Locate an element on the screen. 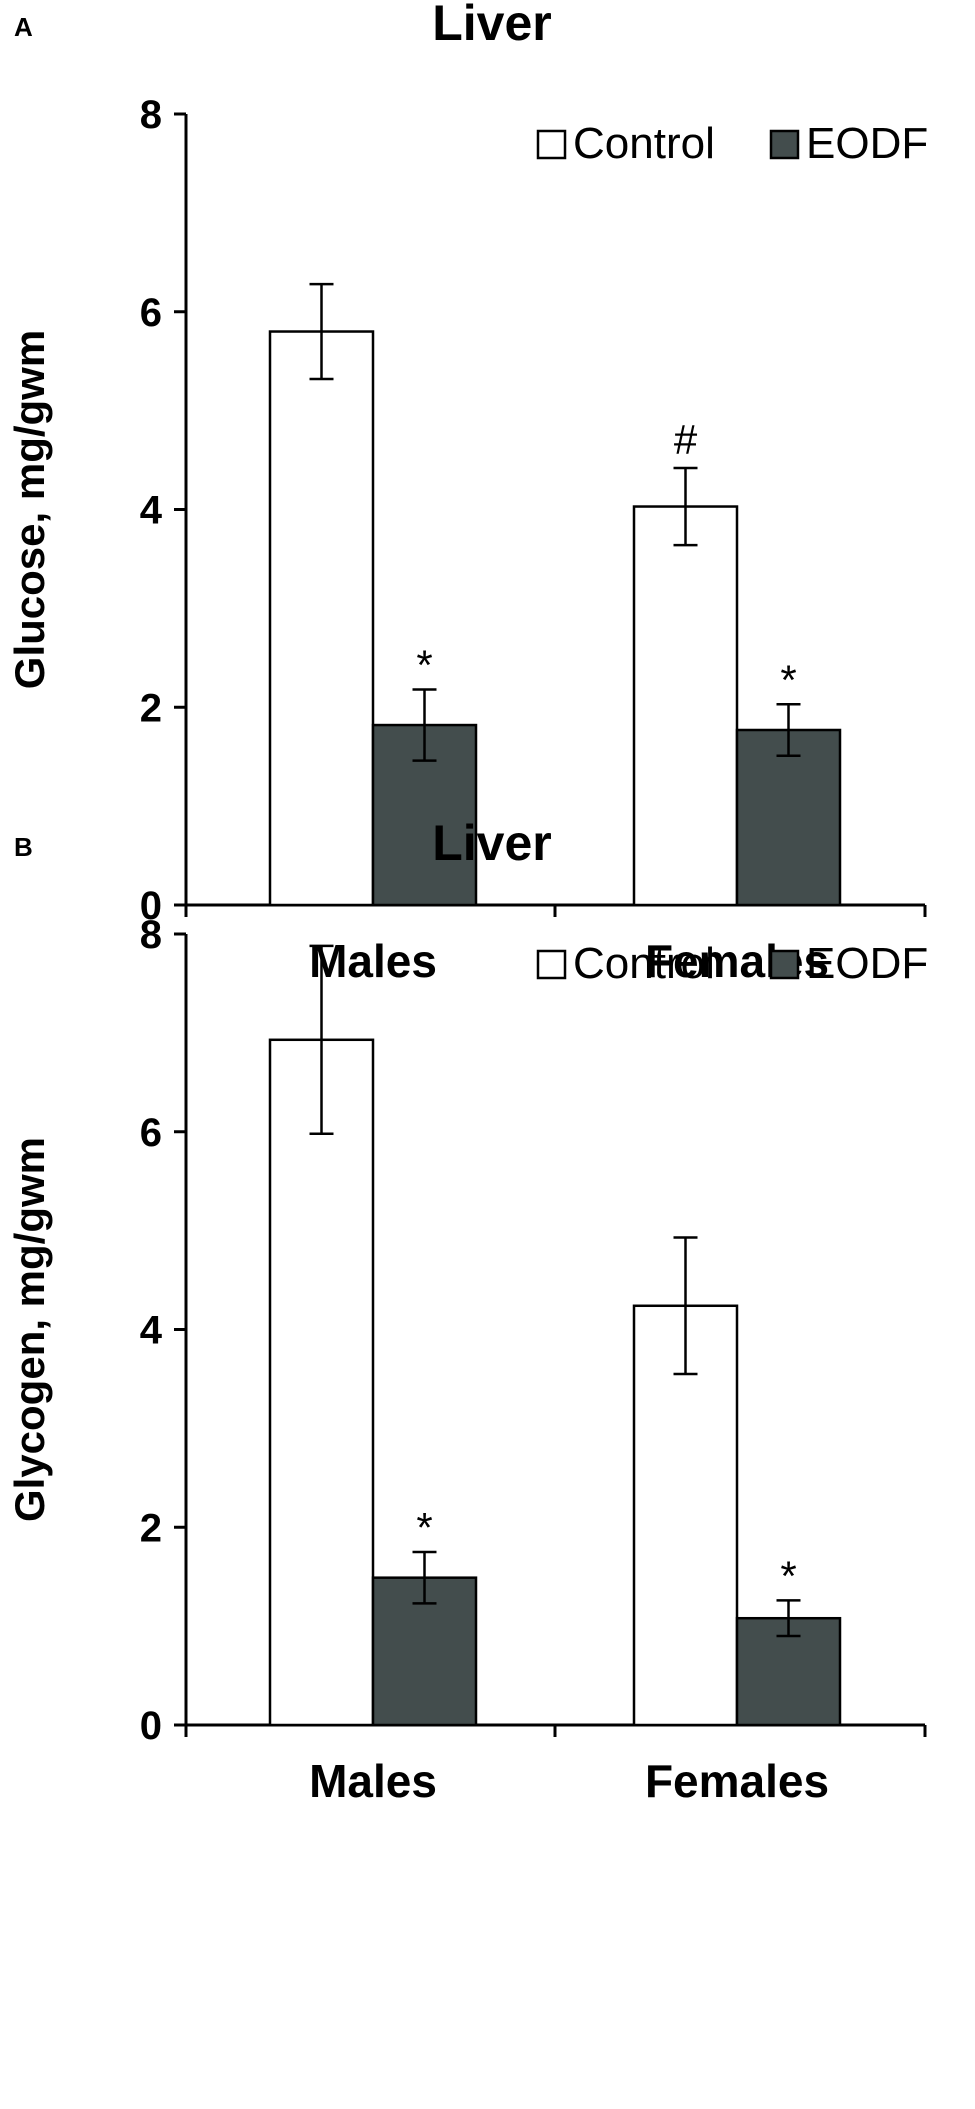 This screenshot has height=2109, width=975. panel-a-significance-mark: # is located at coordinates (686, 439).